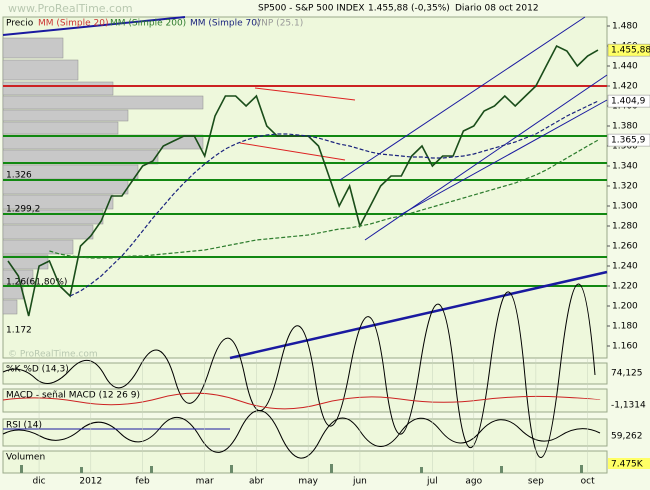 This screenshot has height=490, width=650. What do you see at coordinates (37, 370) in the screenshot?
I see `panel-name: %K %D (14,3)` at bounding box center [37, 370].